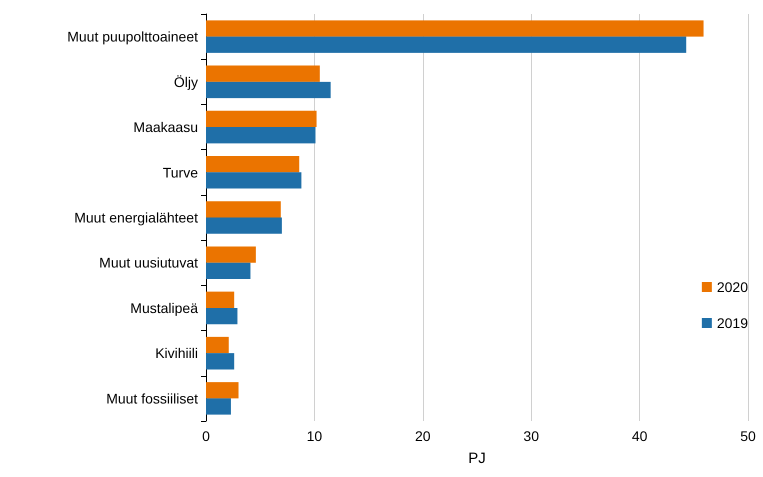  I want to click on x-tick-label: 10, so click(314, 436).